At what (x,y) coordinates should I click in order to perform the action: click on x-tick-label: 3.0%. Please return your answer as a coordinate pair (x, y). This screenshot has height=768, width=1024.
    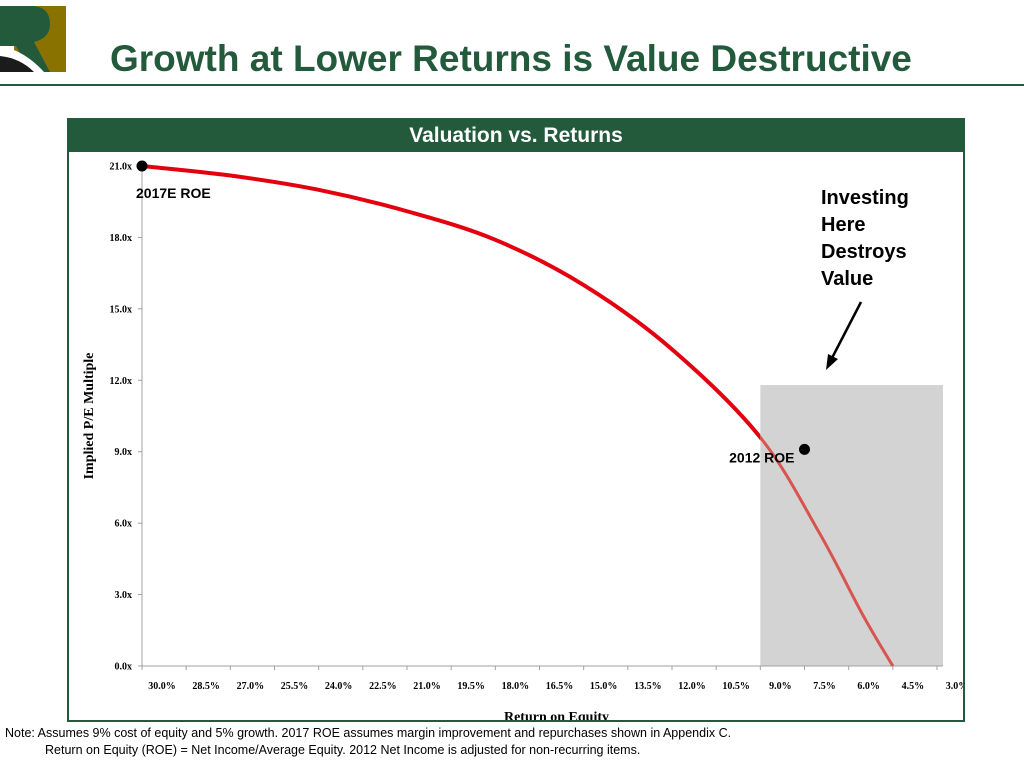
    Looking at the image, I should click on (954, 686).